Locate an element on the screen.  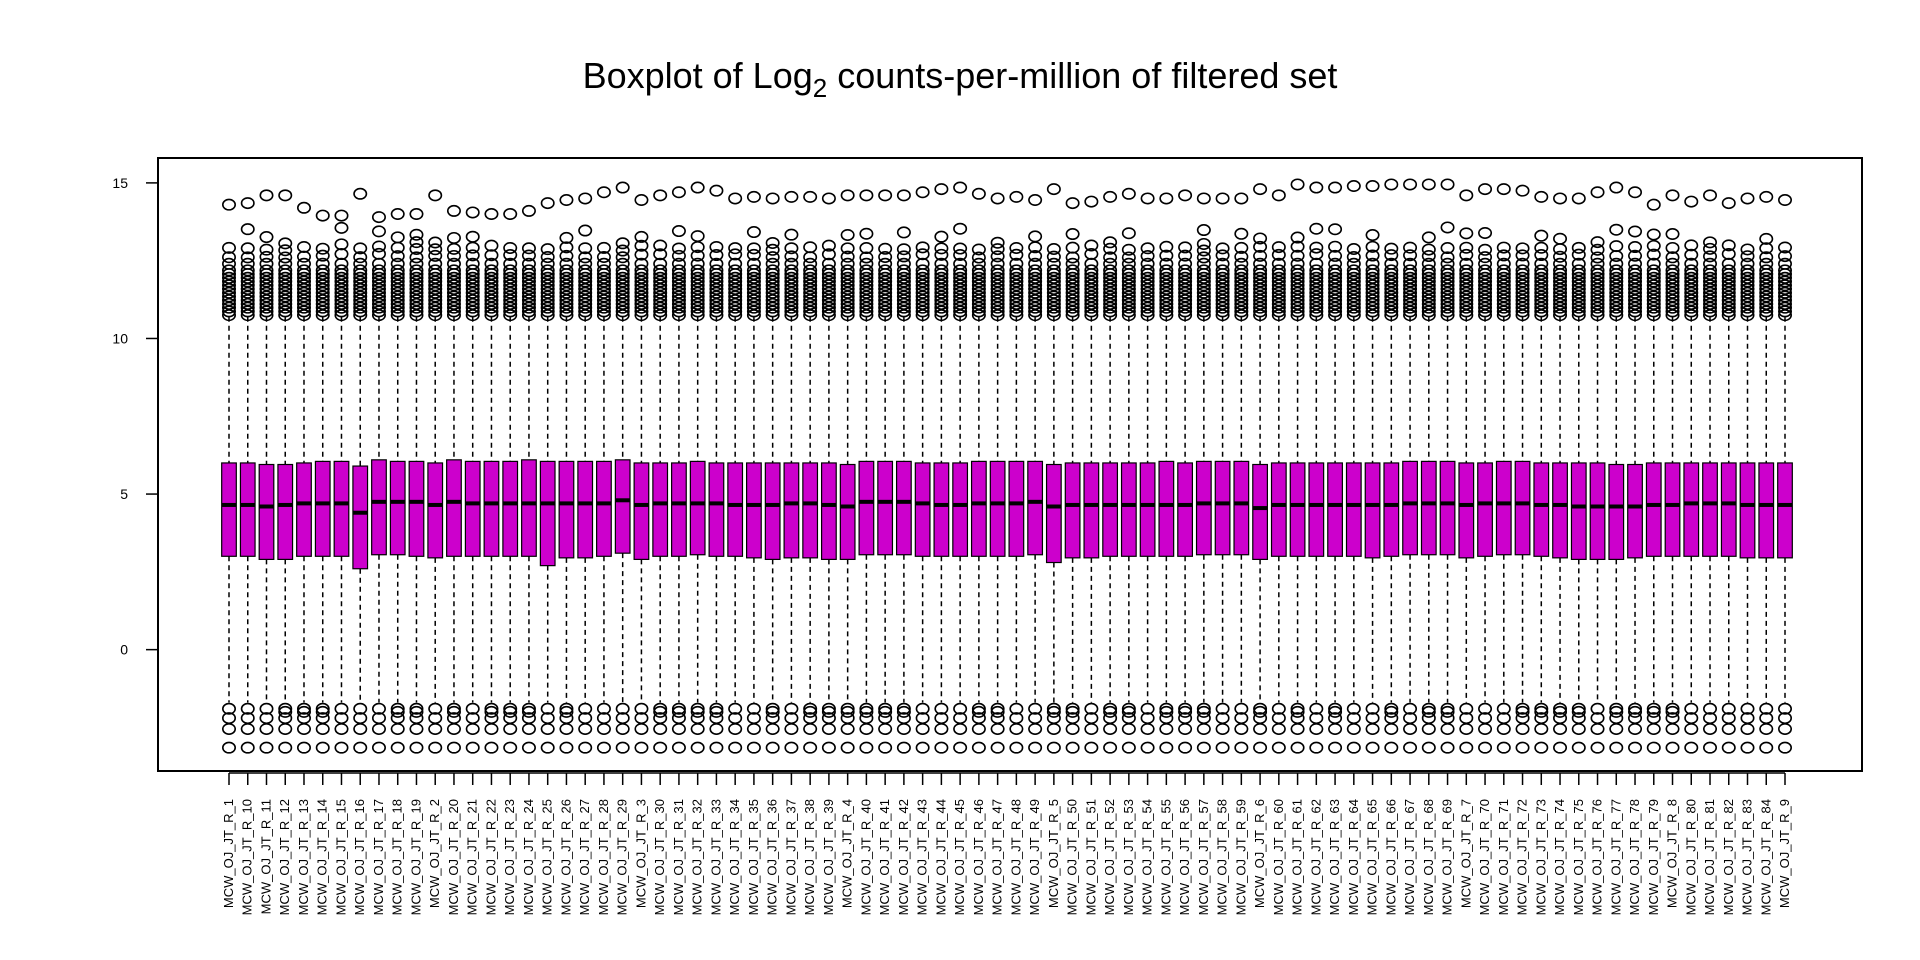
x-tick-label: MCW_OJ_JT_R_40 is located at coordinates (865, 857).